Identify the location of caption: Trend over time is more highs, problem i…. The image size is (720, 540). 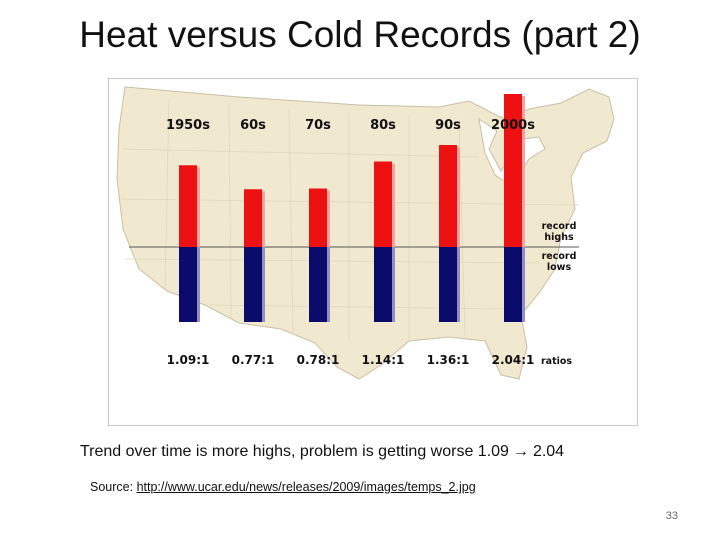
(322, 452).